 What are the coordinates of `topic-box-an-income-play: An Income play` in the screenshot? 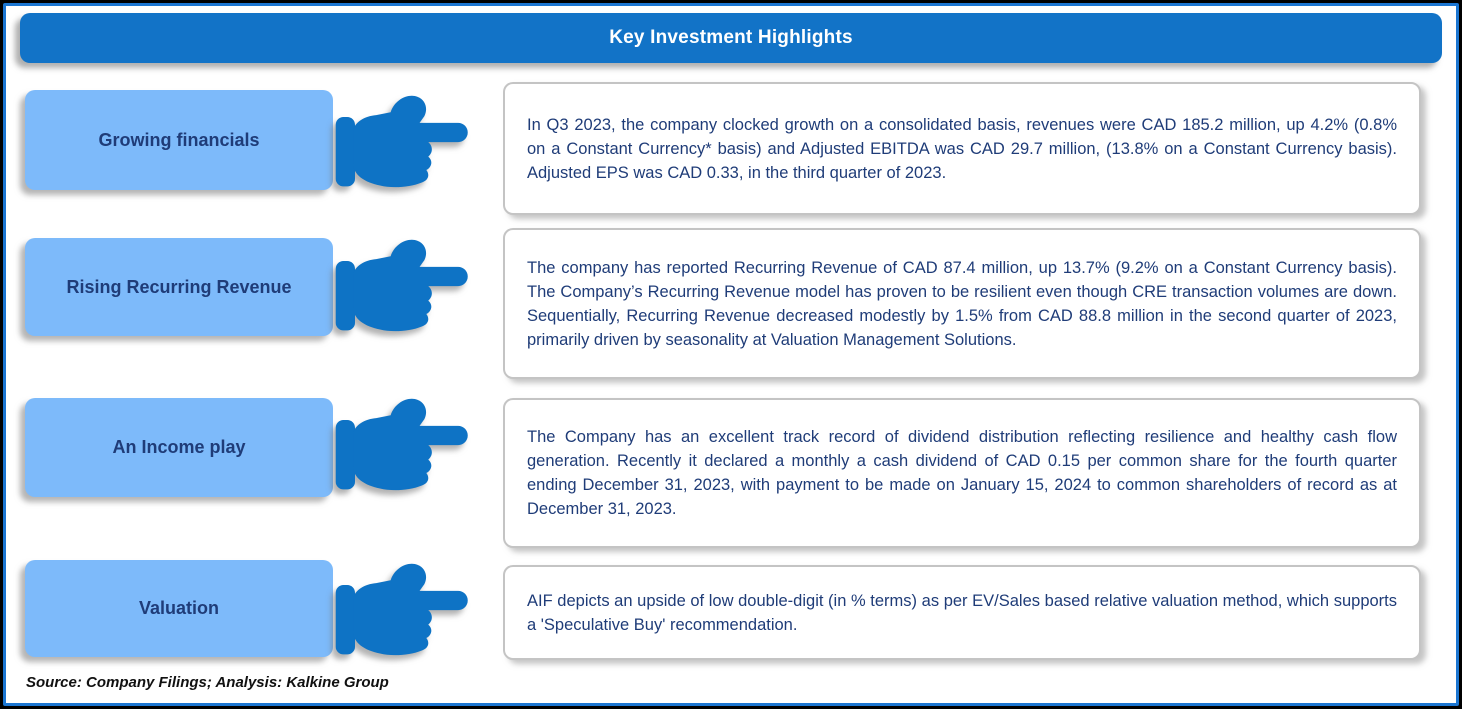 It's located at (179, 447).